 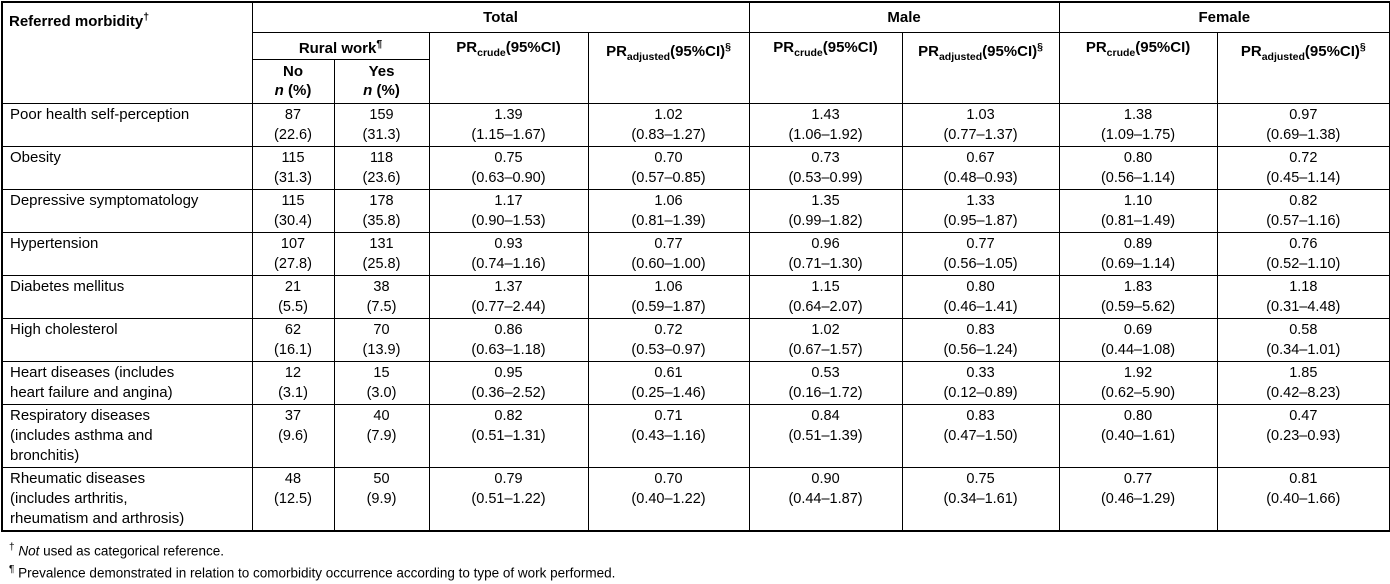 I want to click on ci-range: (0.81–1.49), so click(x=1138, y=221).